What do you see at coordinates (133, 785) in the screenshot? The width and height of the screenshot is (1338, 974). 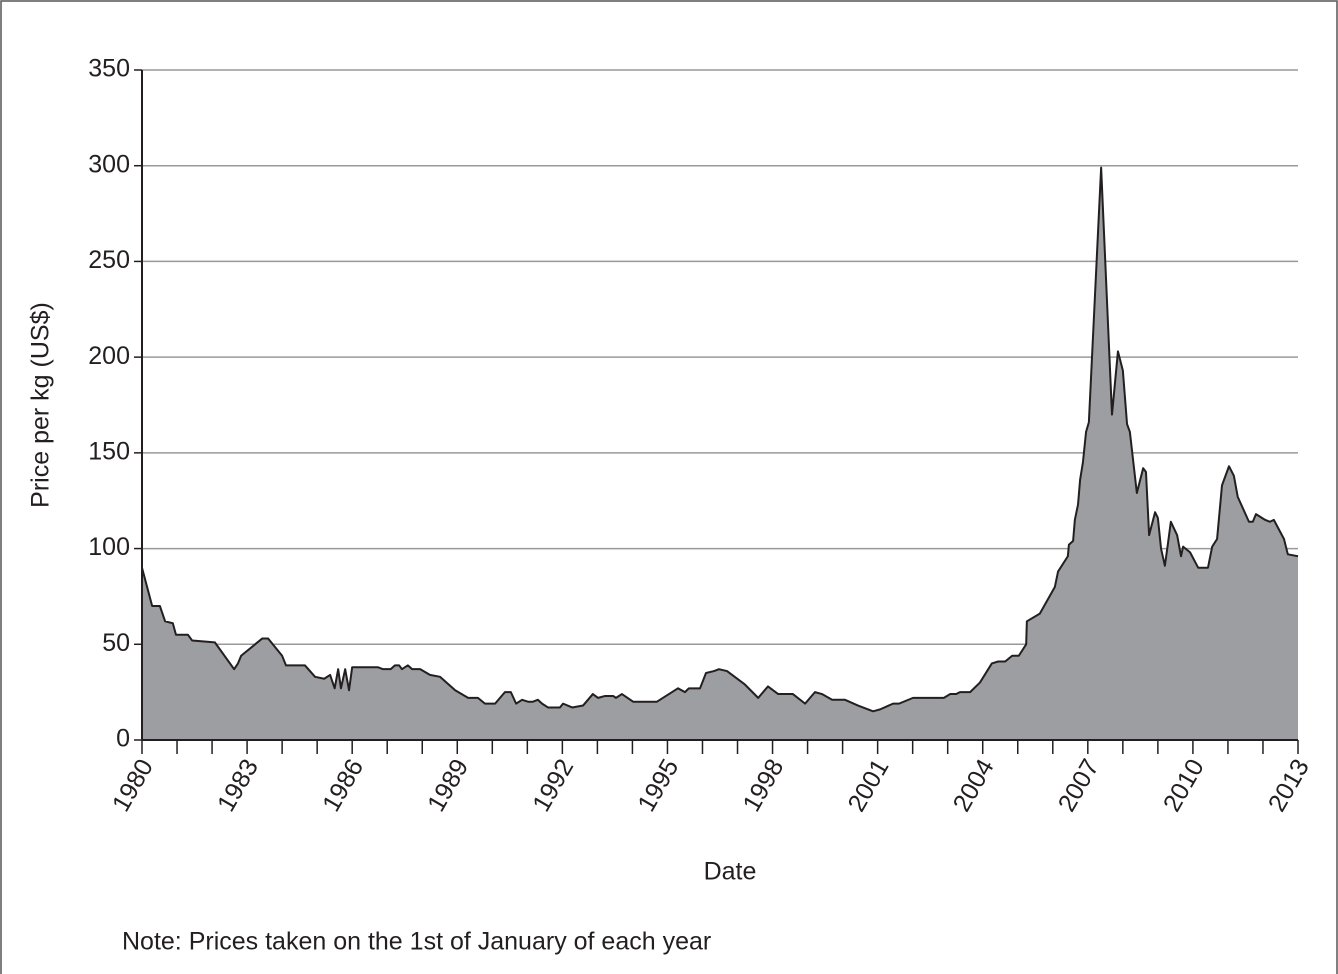 I see `x-tick-label: 1980` at bounding box center [133, 785].